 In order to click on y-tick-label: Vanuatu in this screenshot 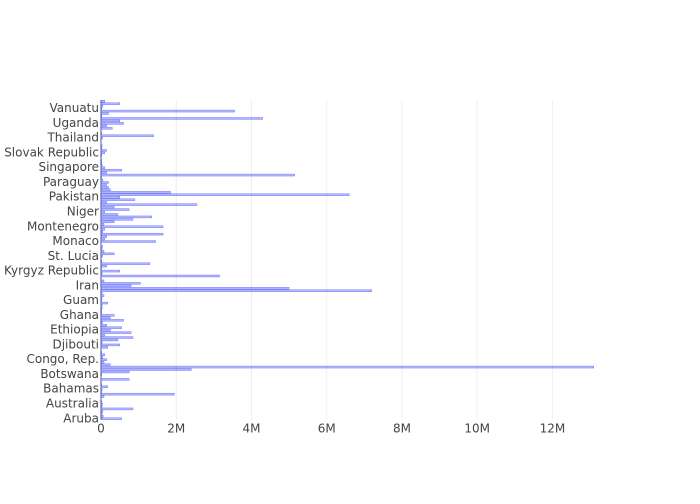, I will do `click(74, 108)`.